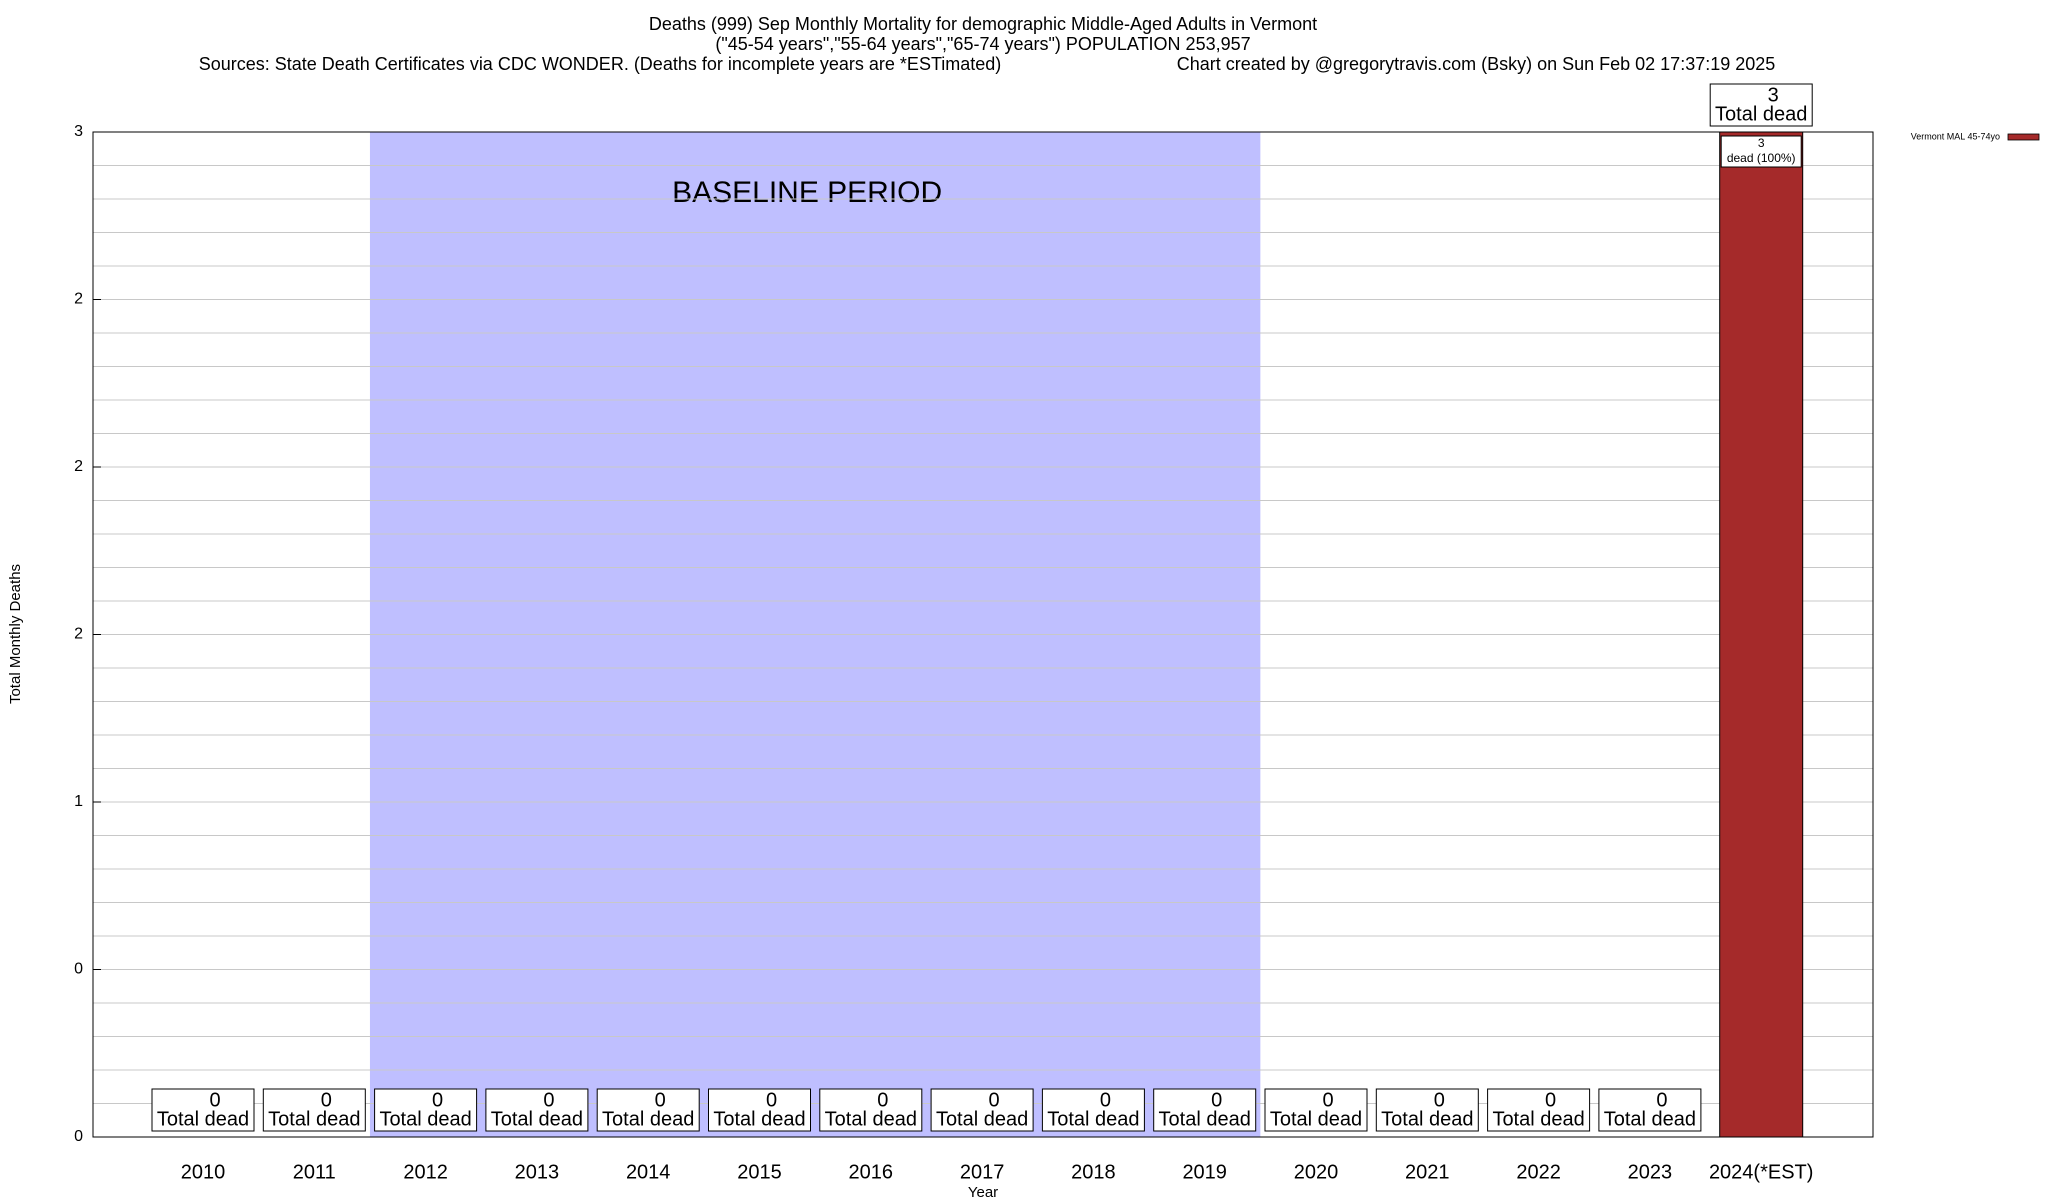 The image size is (2048, 1200). Describe the element at coordinates (15, 634) in the screenshot. I see `y-axis-title: Total Monthly Deaths` at that location.